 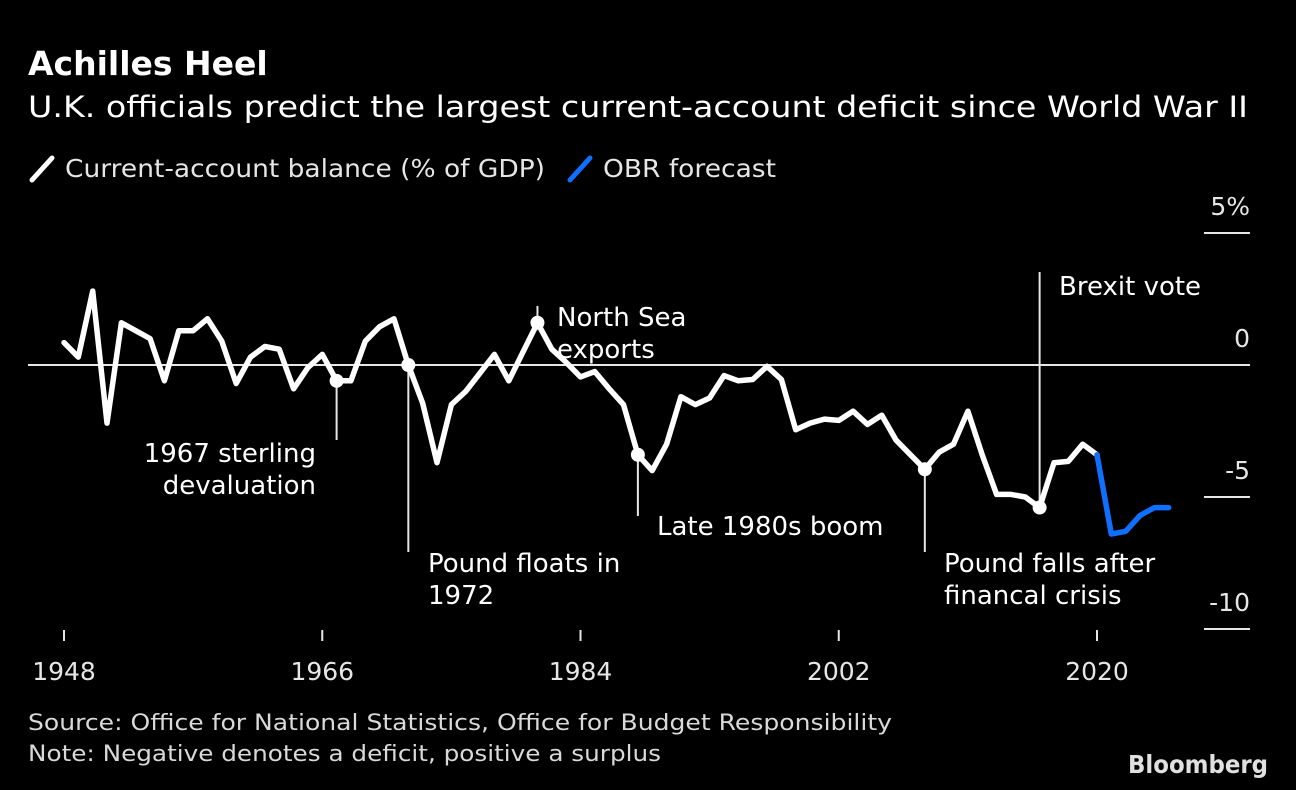 I want to click on x-tick-label: 1948, so click(x=64, y=671).